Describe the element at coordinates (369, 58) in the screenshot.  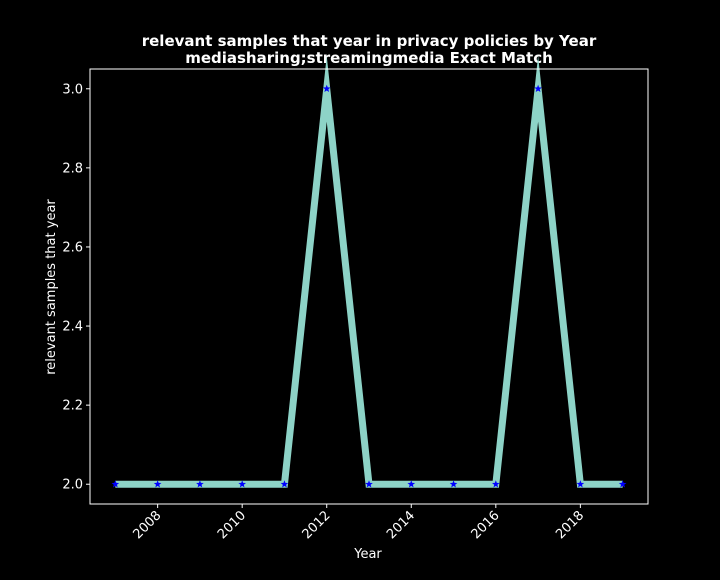
I see `chart-title-line-2: mediasharing;streamingmedia Exact Match` at that location.